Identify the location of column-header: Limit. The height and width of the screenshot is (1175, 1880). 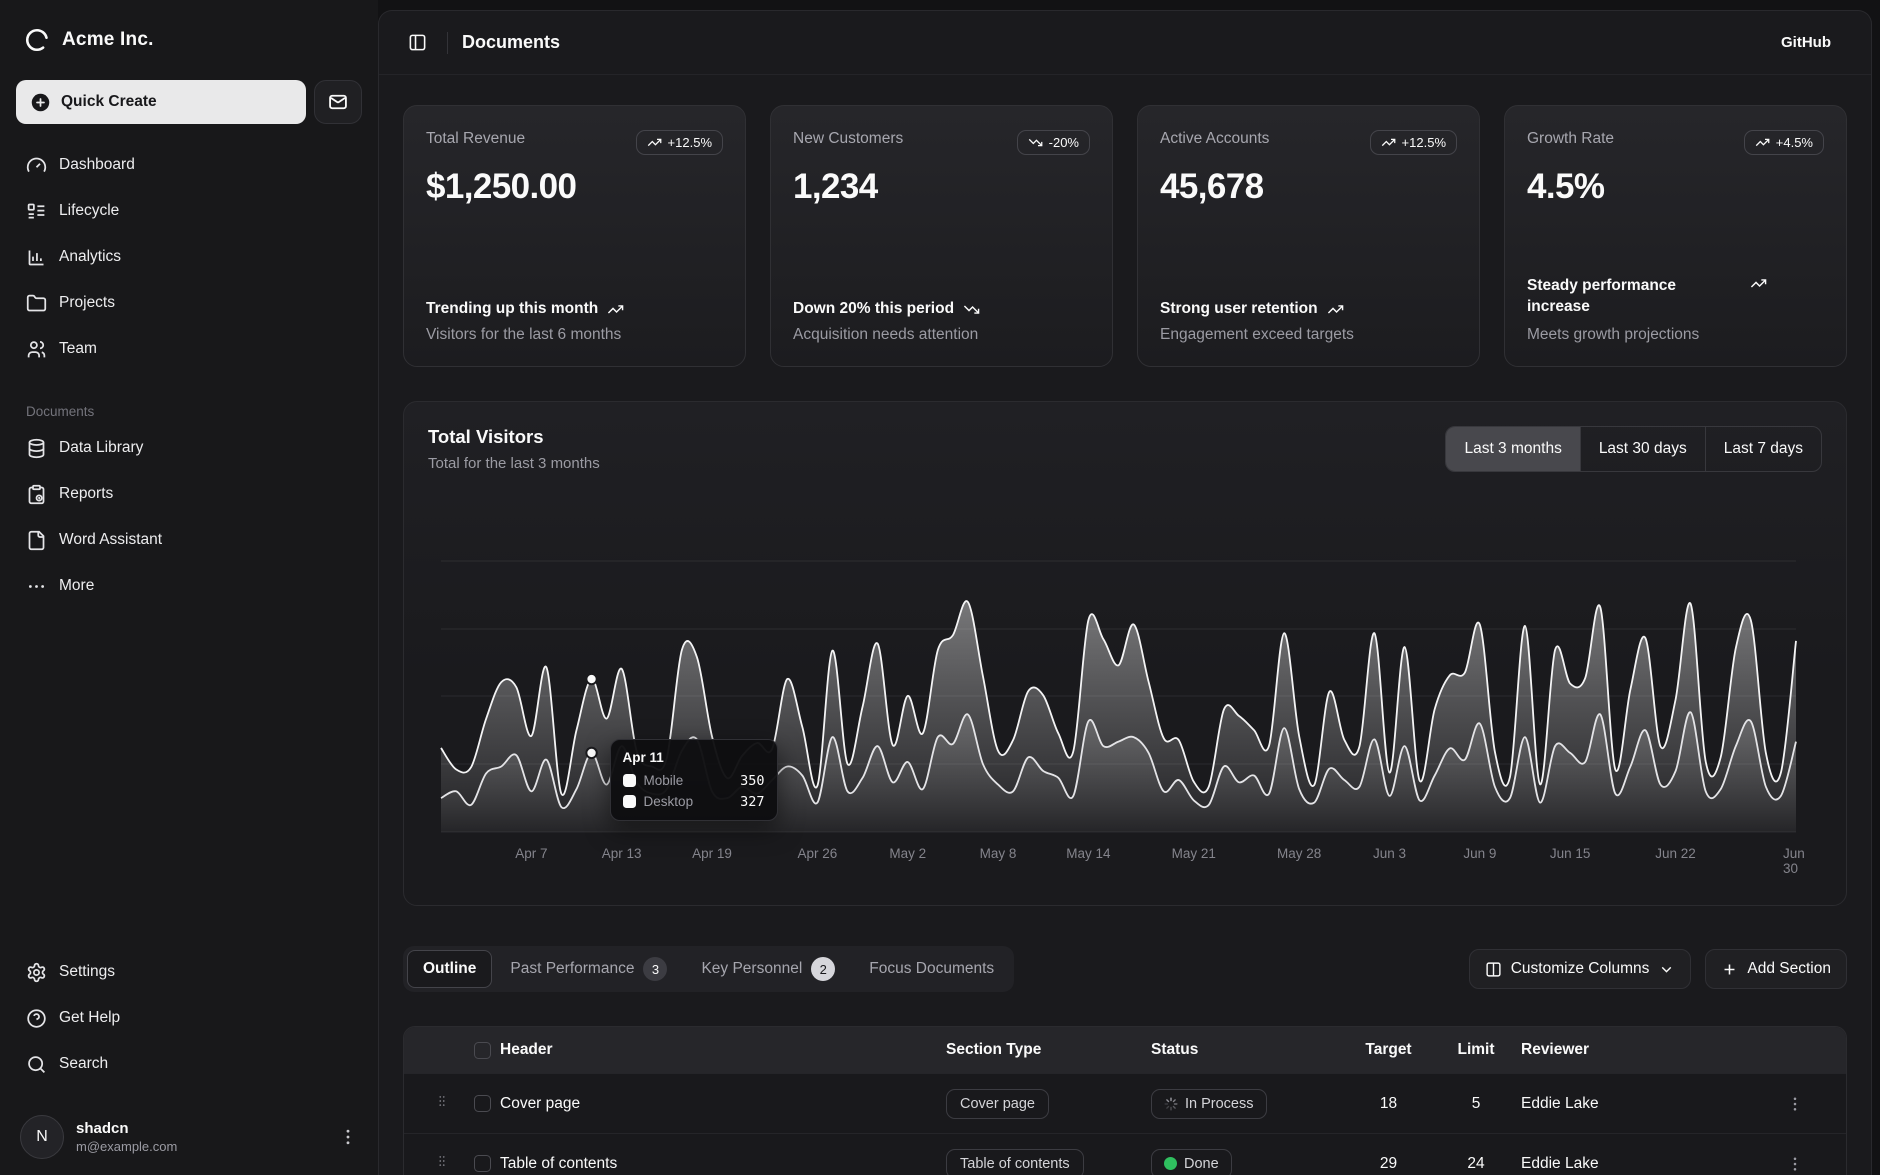
(1476, 1049).